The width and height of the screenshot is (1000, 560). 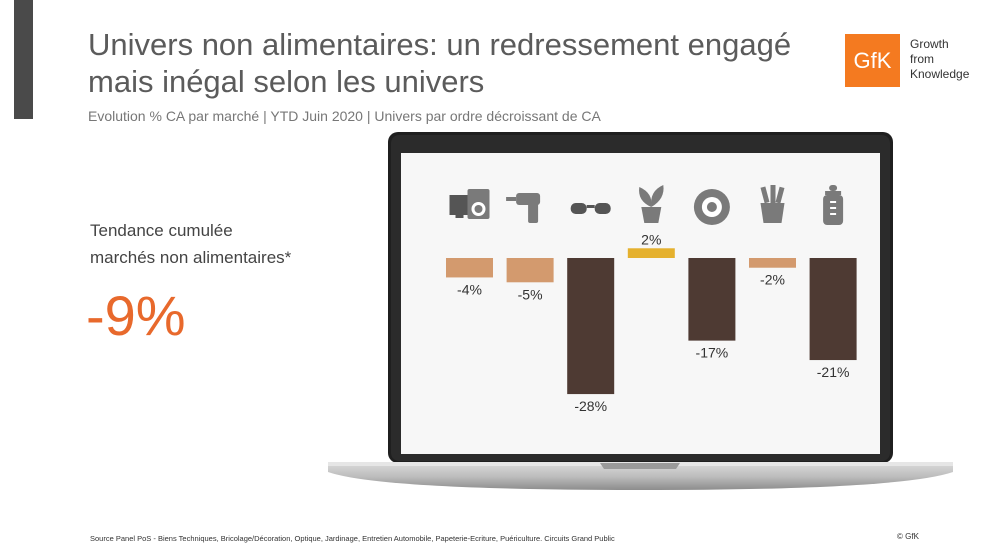 What do you see at coordinates (651, 239) in the screenshot?
I see `bar-label-4: 2%` at bounding box center [651, 239].